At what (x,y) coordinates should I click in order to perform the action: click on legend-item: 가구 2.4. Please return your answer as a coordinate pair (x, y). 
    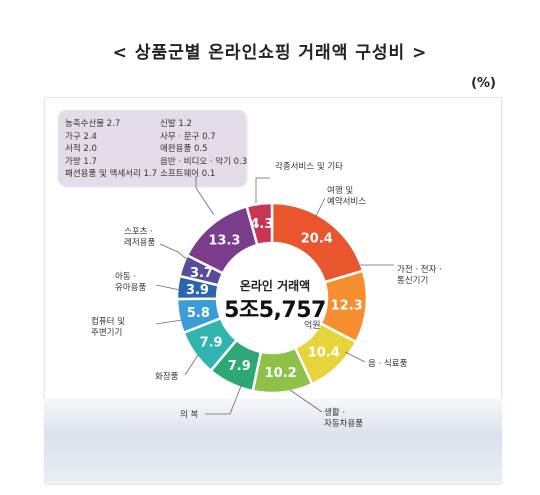
    Looking at the image, I should click on (81, 136).